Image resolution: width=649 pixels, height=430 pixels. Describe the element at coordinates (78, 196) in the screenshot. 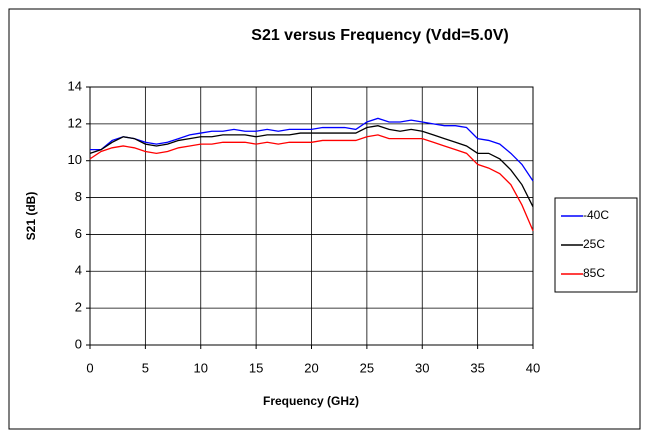

I see `y-tick-label: 8` at that location.